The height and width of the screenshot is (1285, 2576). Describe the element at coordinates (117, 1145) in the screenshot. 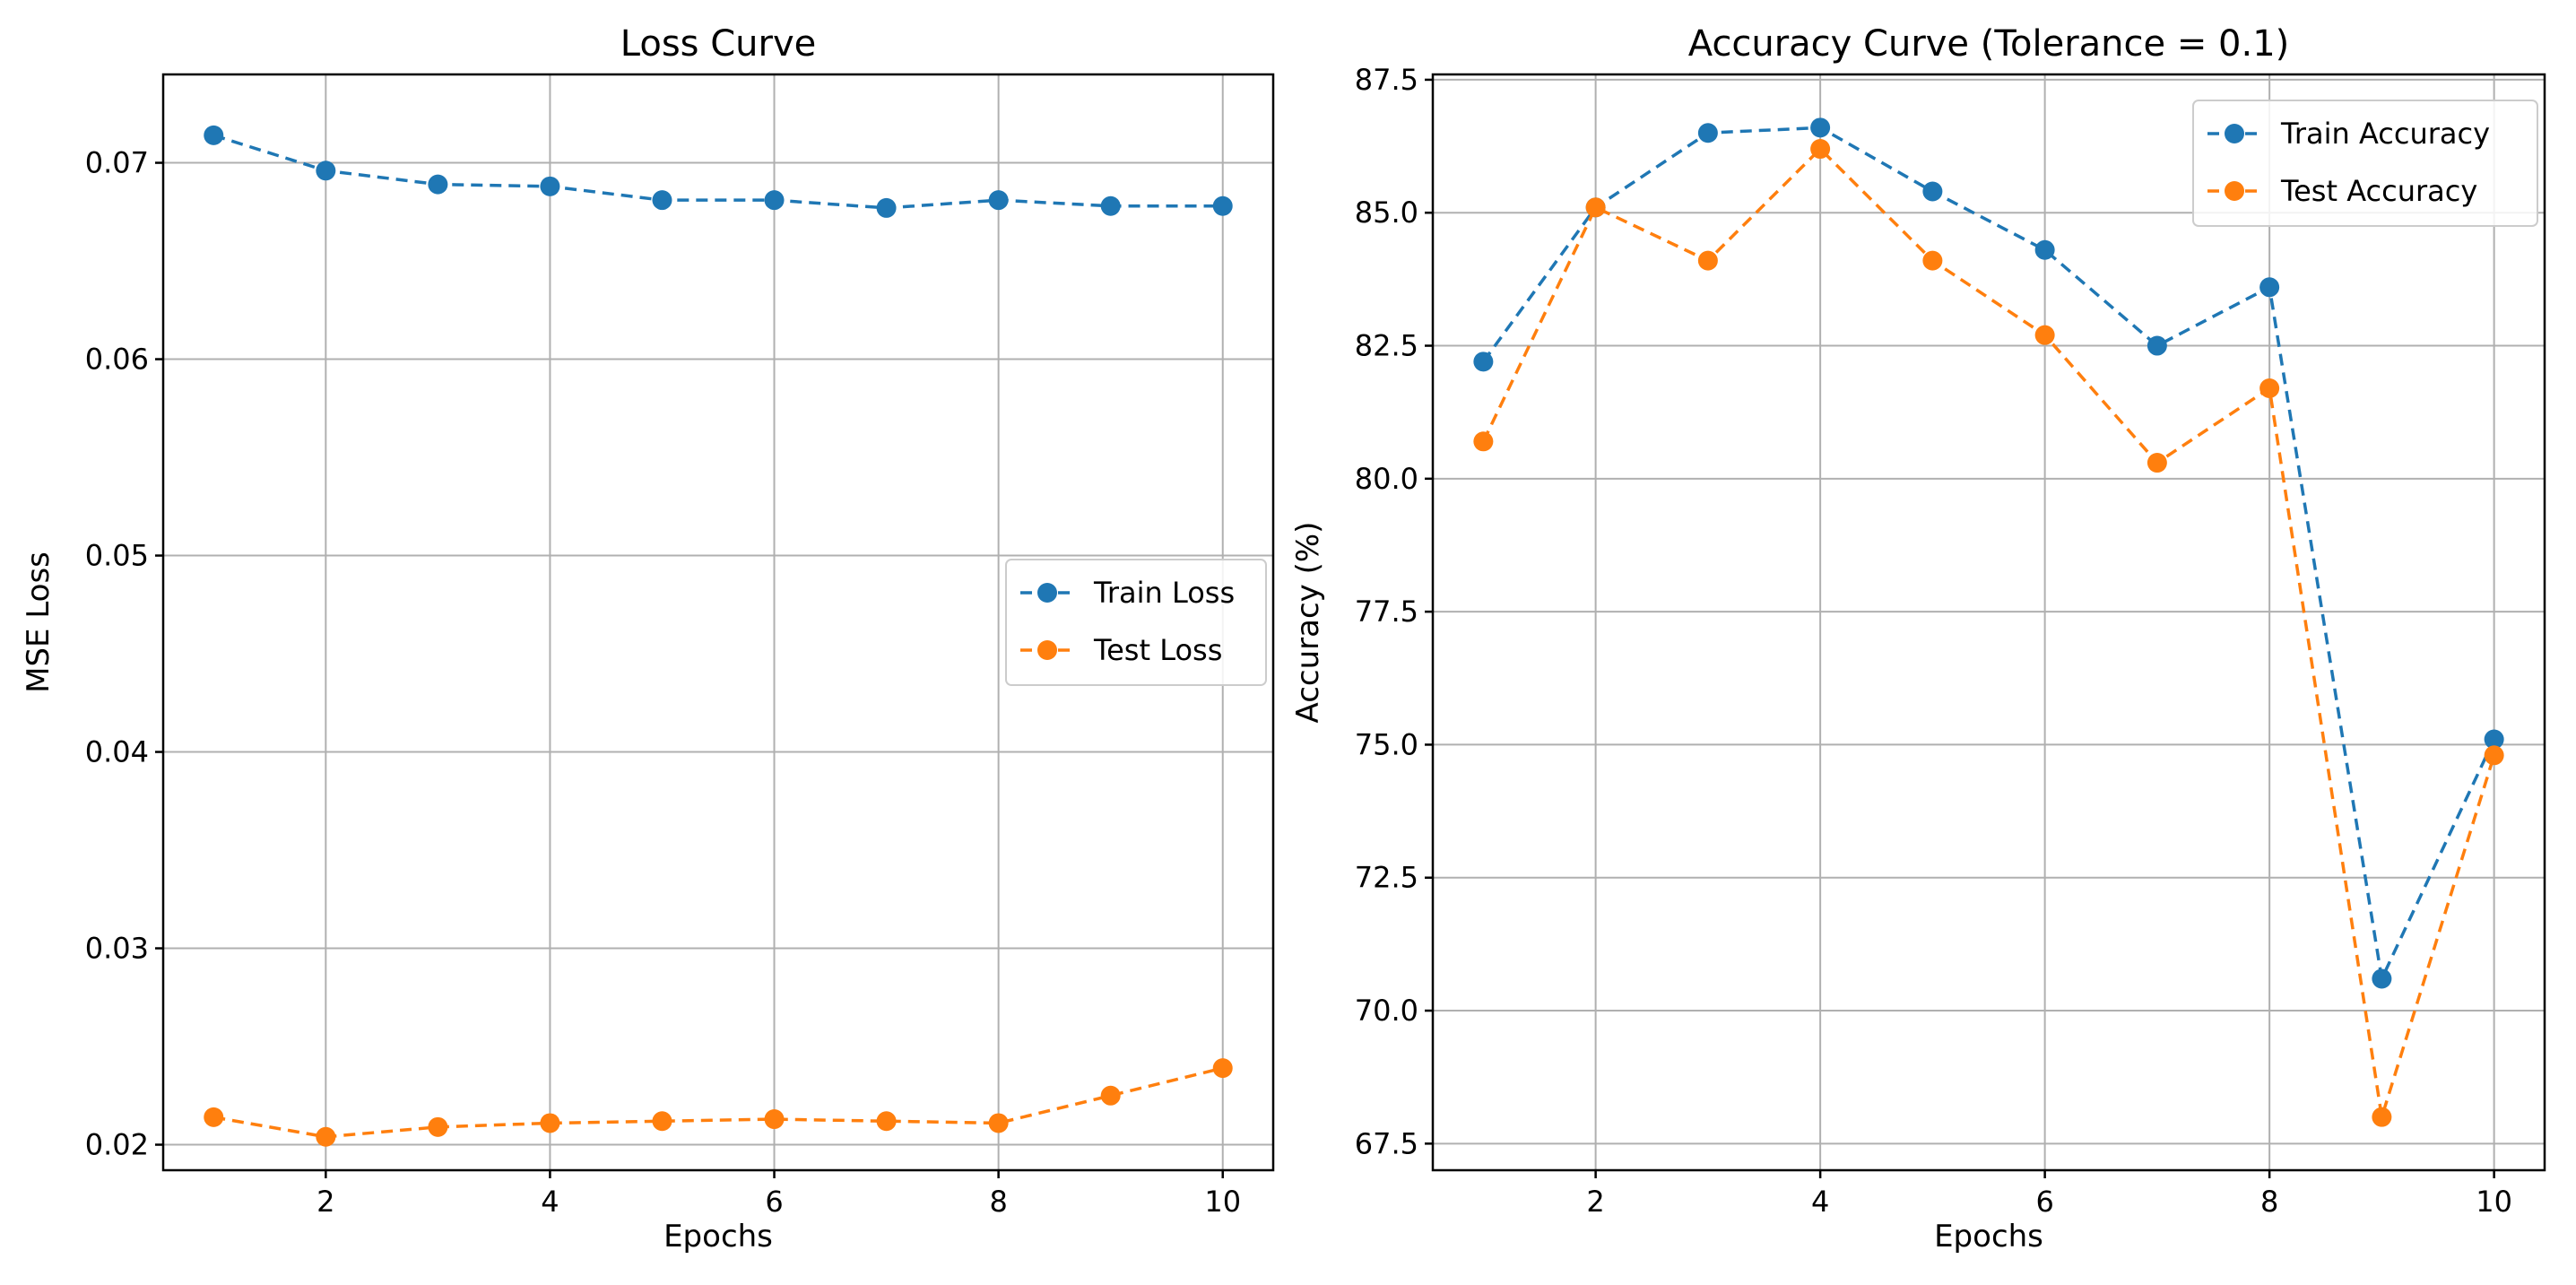

I see `y-tick-label: 0.02` at that location.